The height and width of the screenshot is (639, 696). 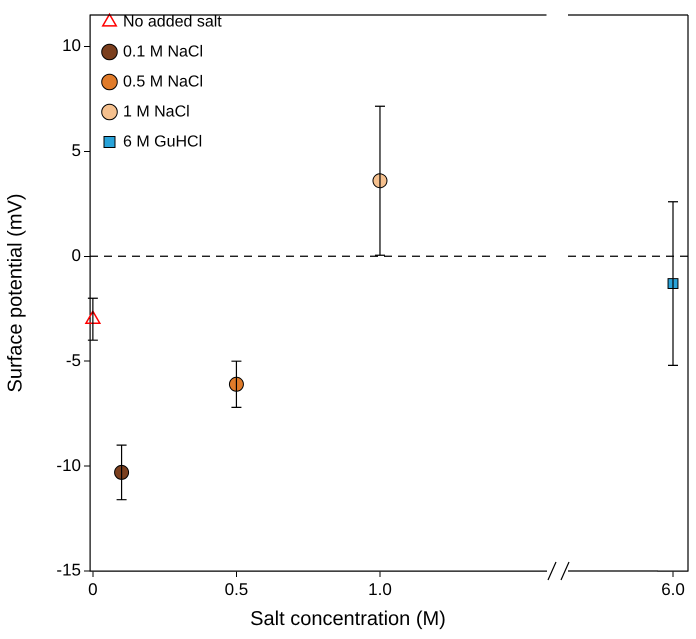 What do you see at coordinates (68, 570) in the screenshot?
I see `y-tick-label: -15` at bounding box center [68, 570].